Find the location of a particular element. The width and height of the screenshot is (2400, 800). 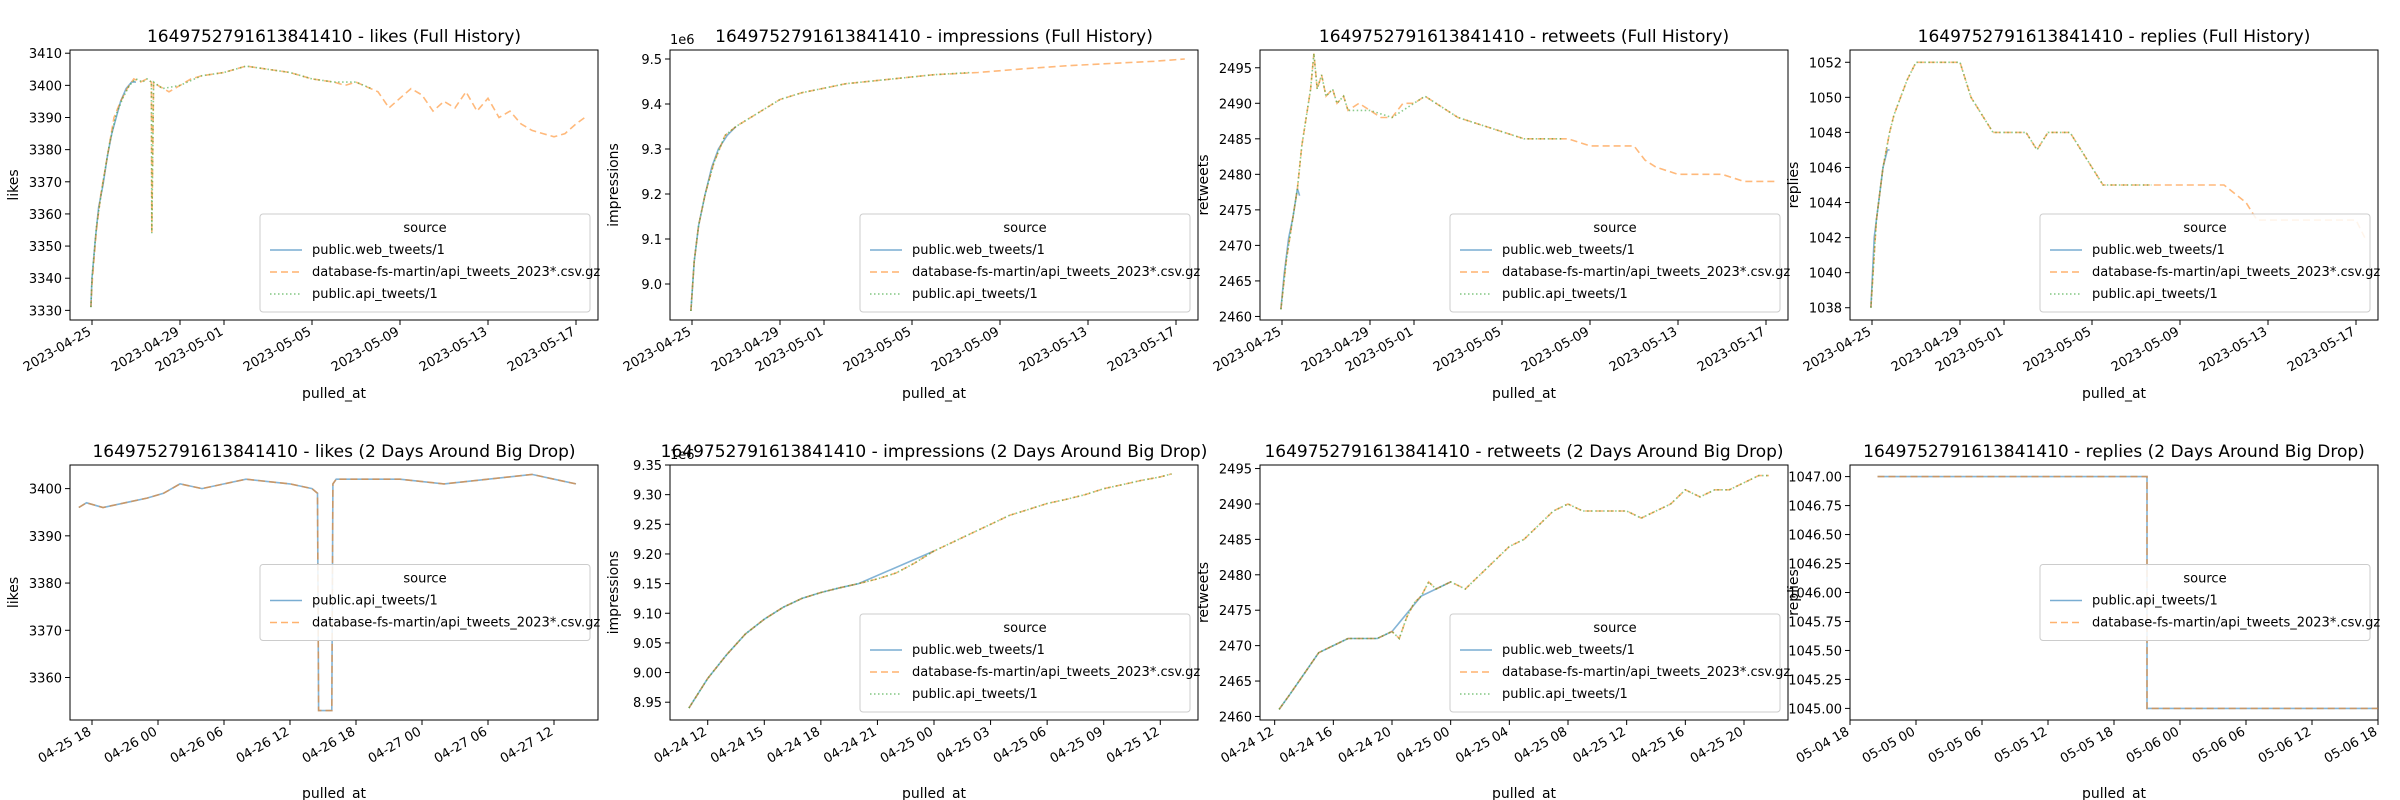

y-tick-label: 9.5 is located at coordinates (651, 60).